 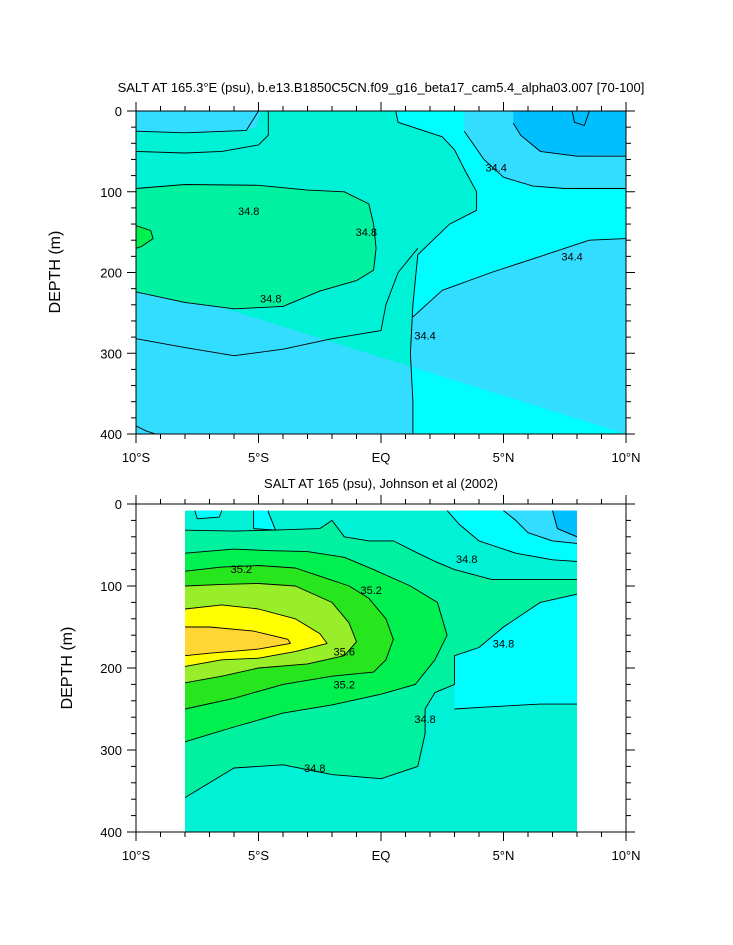 I want to click on panel-top-contour-labels: 34.8 34.8 34.8 34.4 34.4 34.4, so click(x=410, y=253).